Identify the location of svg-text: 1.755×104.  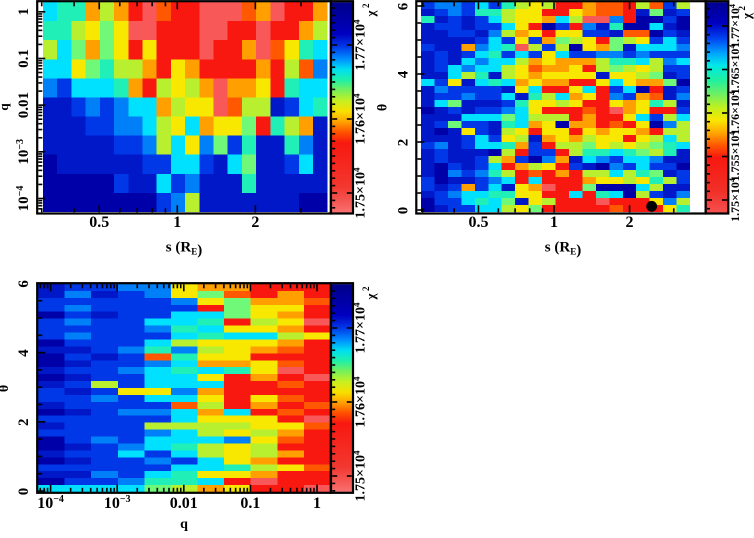
(735, 157).